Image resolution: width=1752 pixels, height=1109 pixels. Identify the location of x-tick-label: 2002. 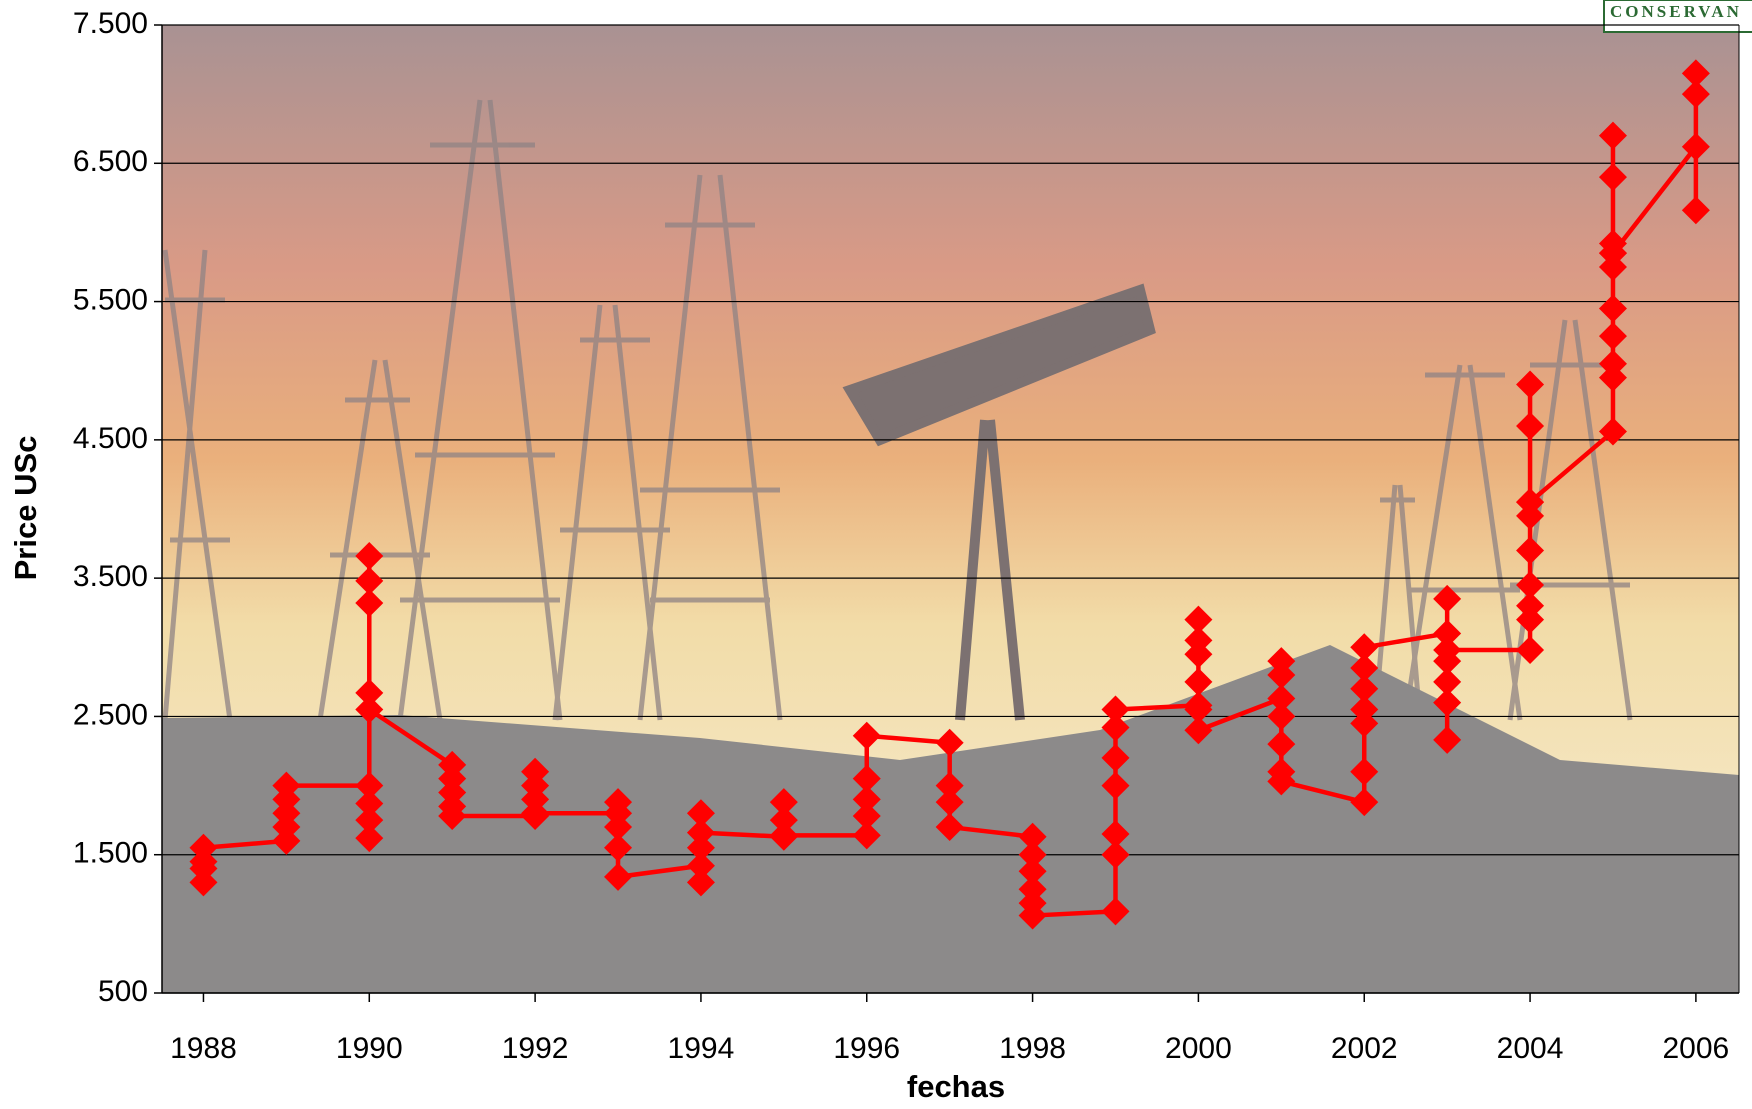
(1364, 1048).